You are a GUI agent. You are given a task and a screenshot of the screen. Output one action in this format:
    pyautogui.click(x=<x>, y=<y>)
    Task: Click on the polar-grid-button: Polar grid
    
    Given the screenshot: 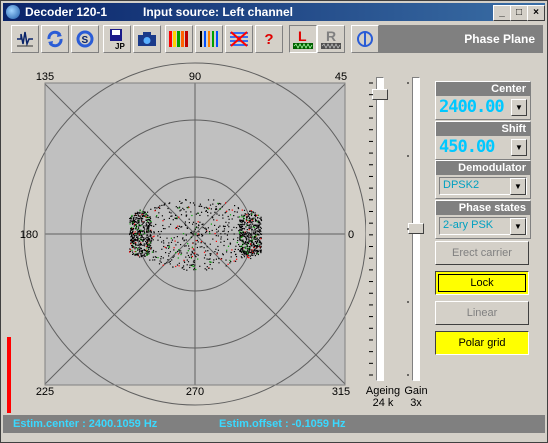 What is the action you would take?
    pyautogui.click(x=482, y=343)
    